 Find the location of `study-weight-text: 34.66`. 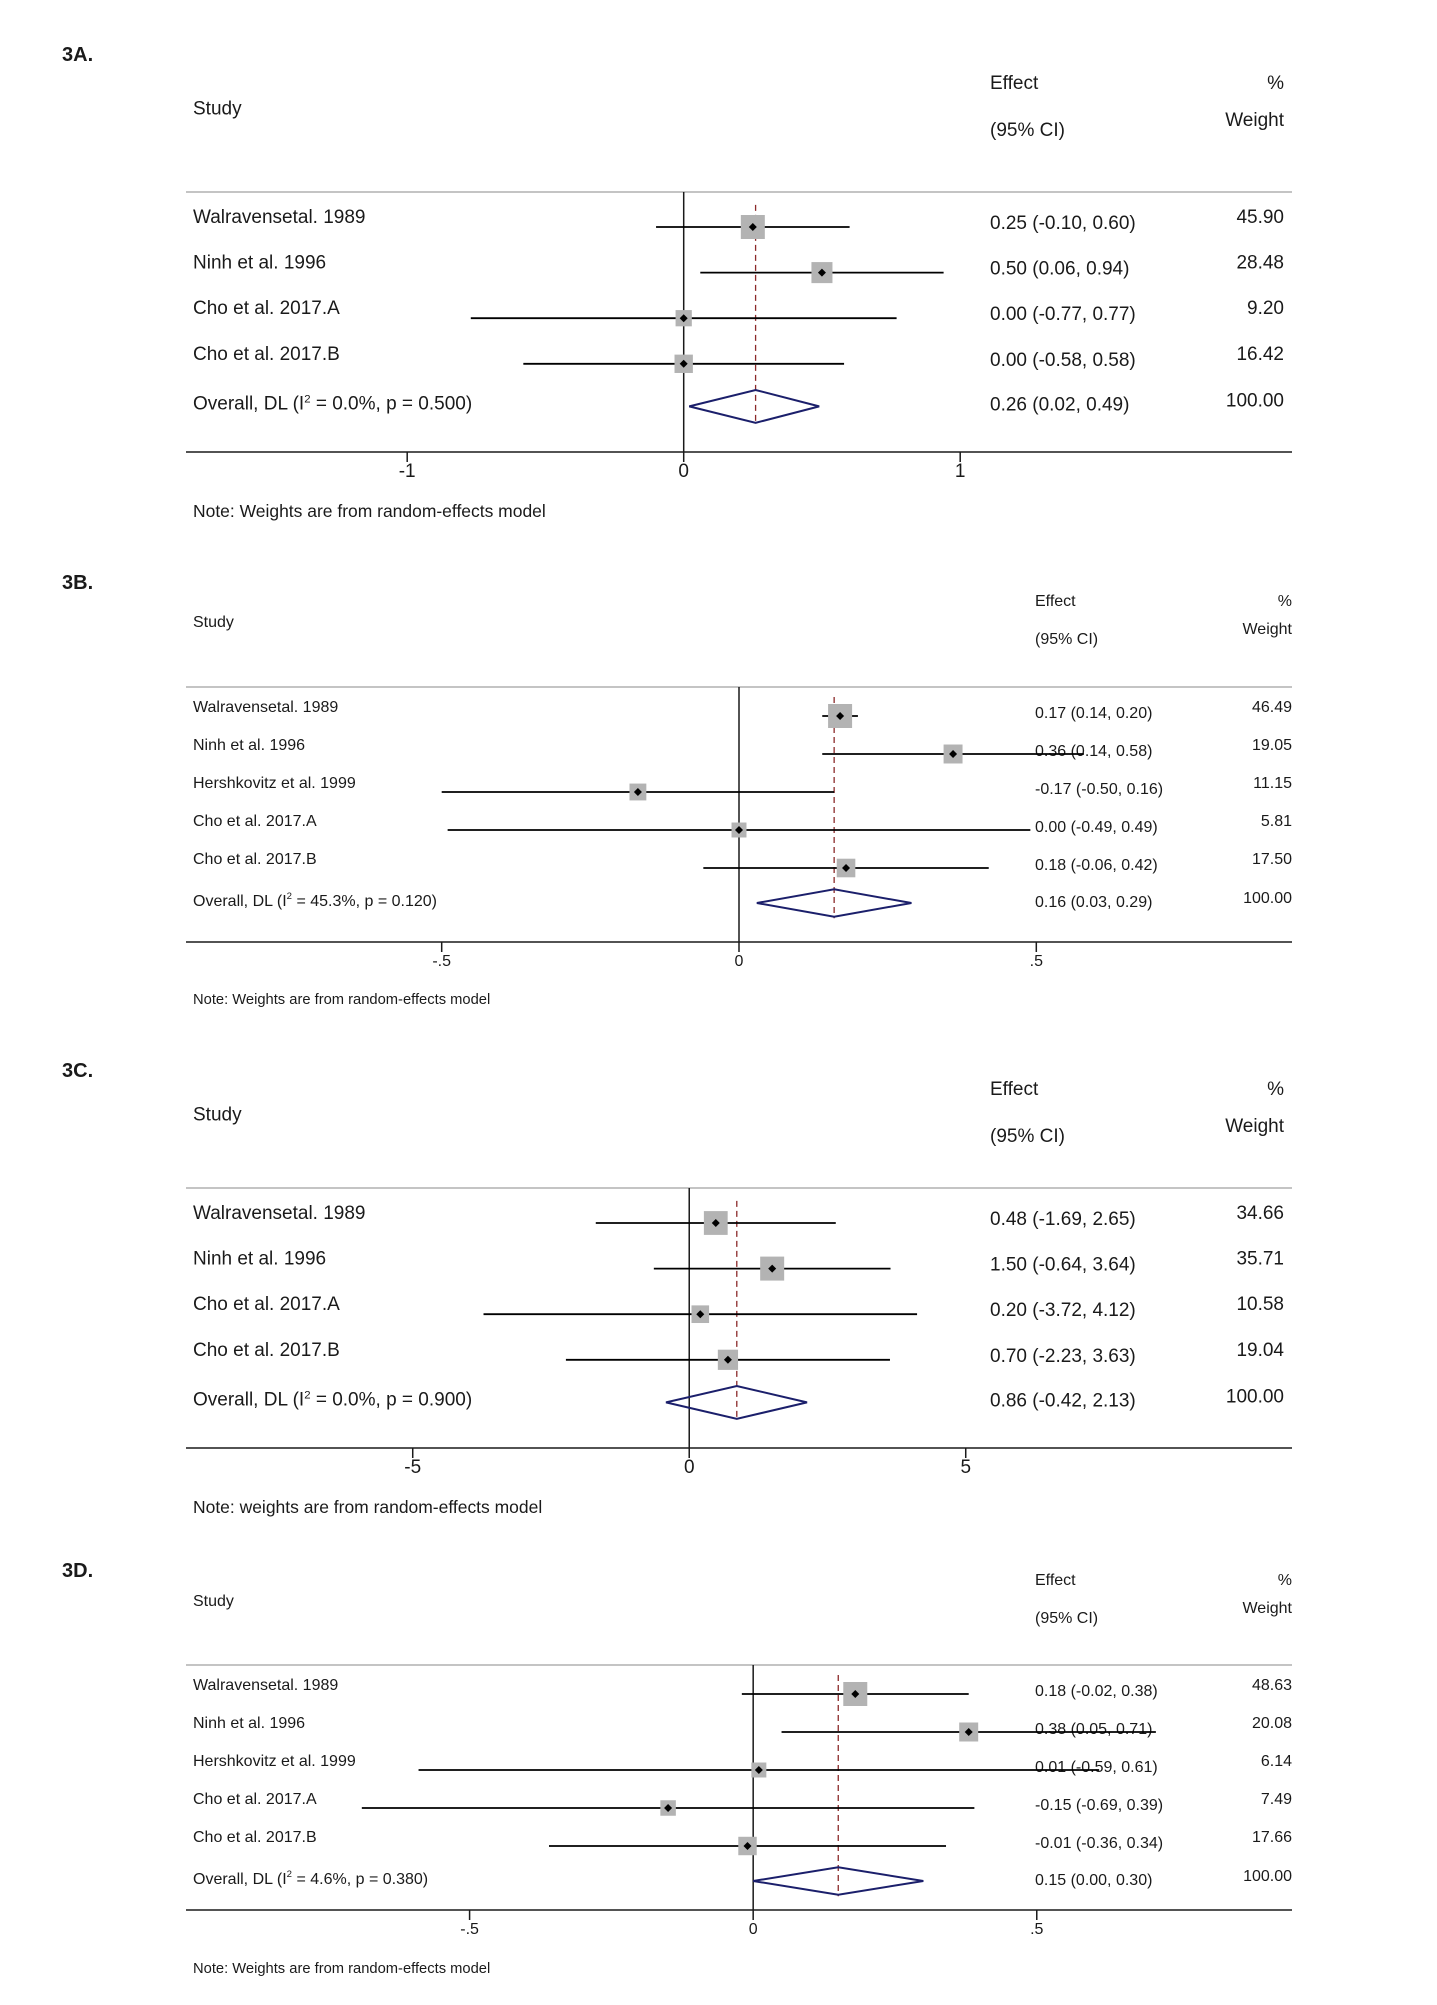

study-weight-text: 34.66 is located at coordinates (1260, 1213).